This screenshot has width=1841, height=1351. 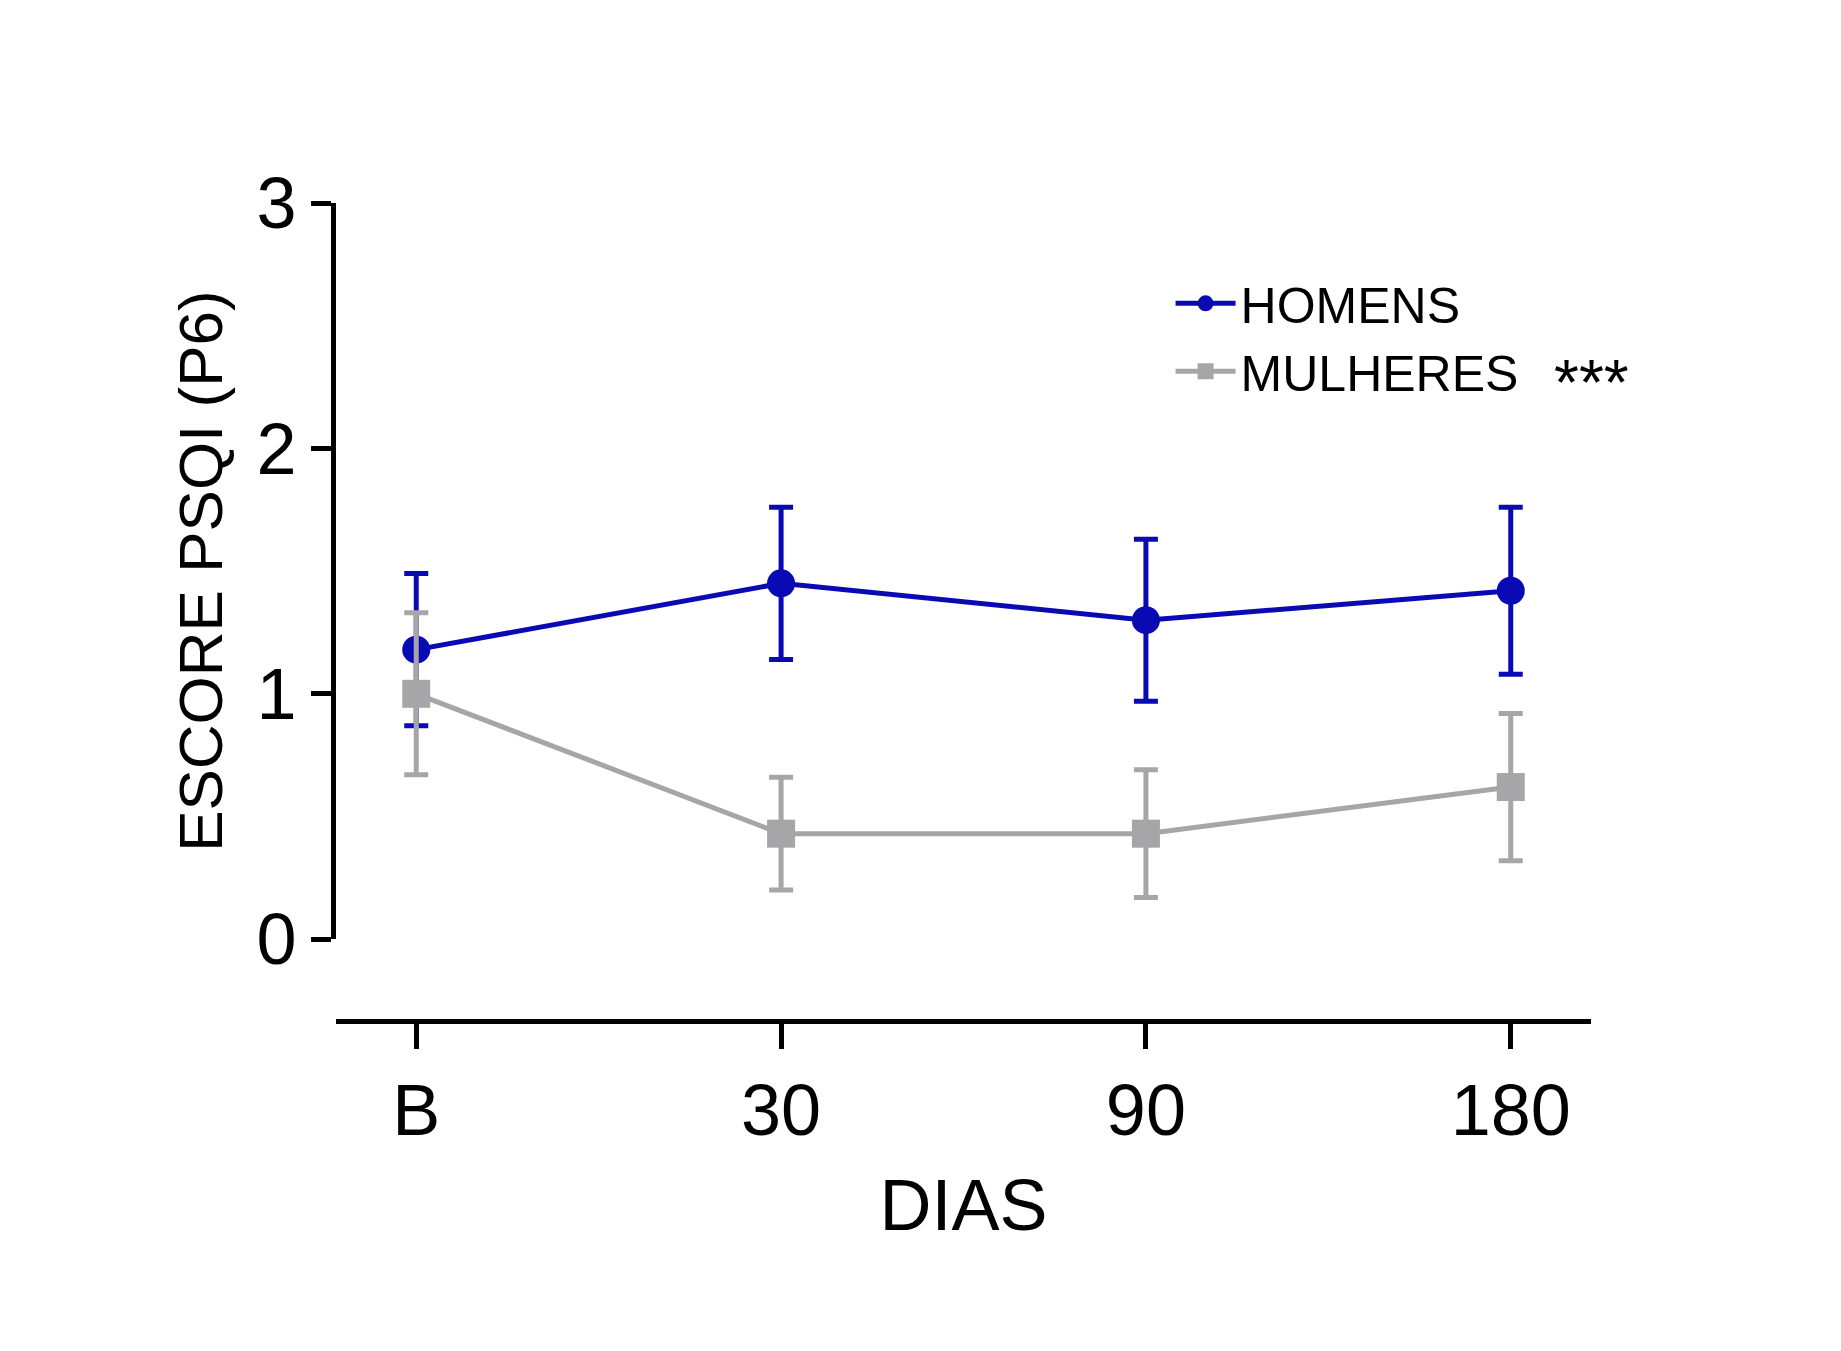 I want to click on x-axis-title: DIAS, so click(x=963, y=1205).